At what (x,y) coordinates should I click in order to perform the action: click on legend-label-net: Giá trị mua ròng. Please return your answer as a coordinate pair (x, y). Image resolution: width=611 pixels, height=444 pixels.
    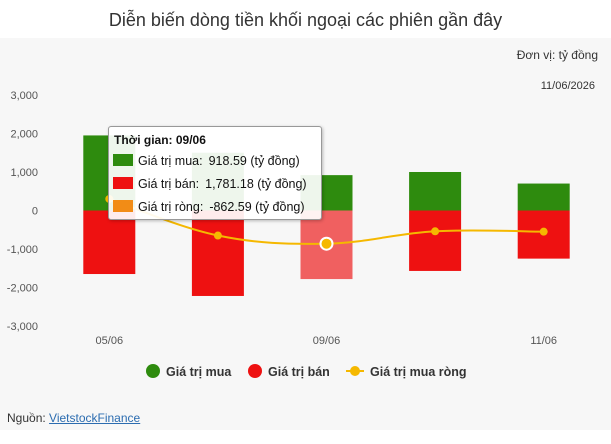
    Looking at the image, I should click on (418, 372).